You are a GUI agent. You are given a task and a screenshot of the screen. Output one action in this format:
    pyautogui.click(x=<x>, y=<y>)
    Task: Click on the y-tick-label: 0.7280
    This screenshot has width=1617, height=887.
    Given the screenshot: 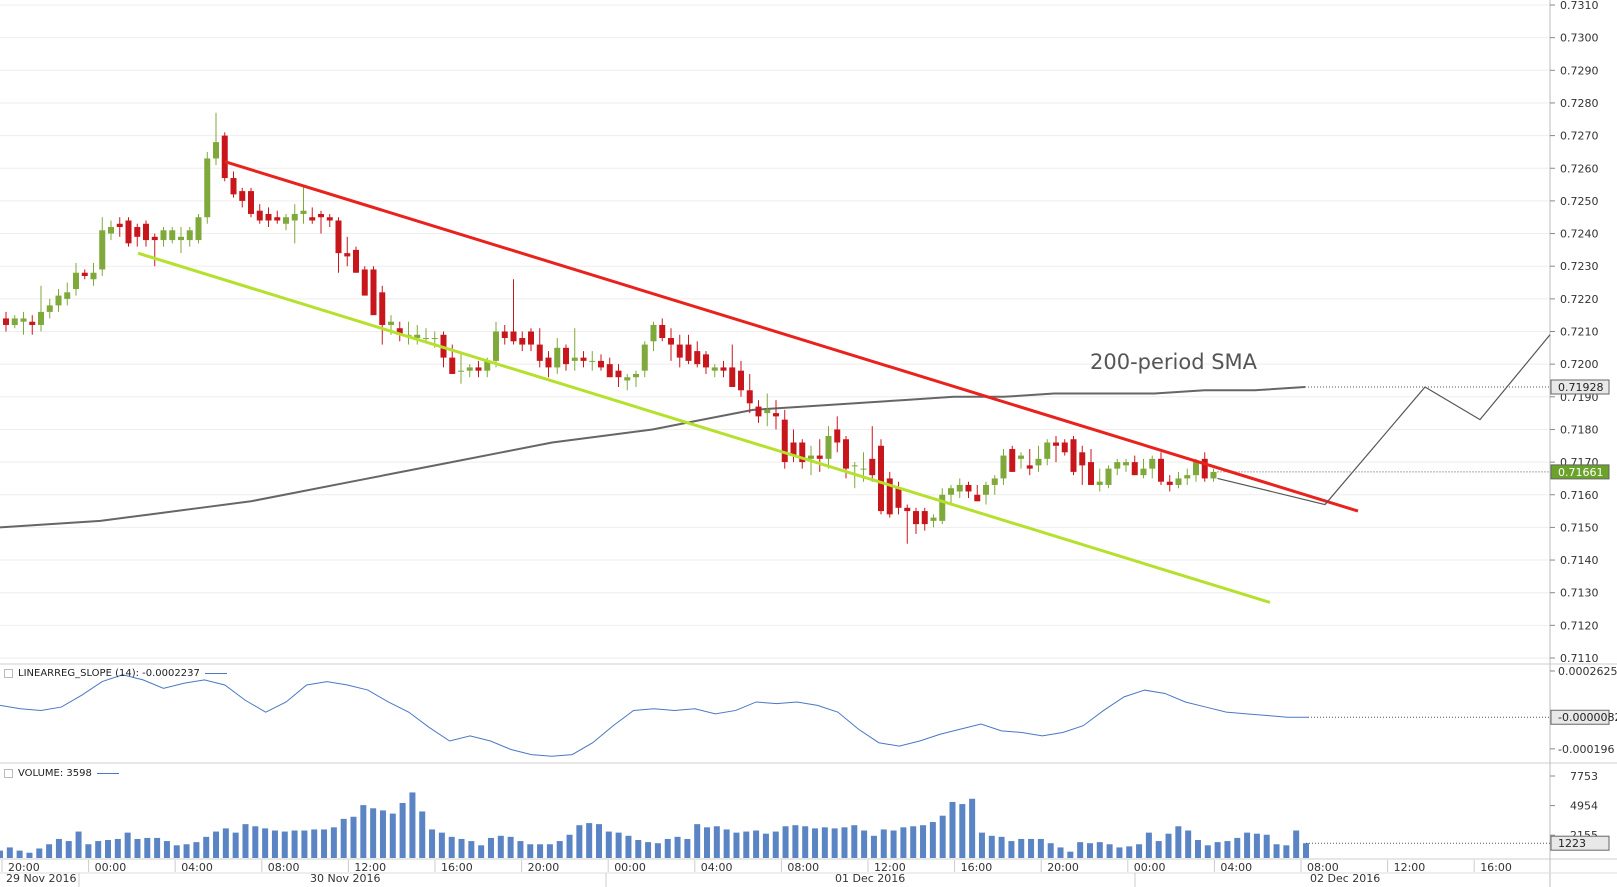 What is the action you would take?
    pyautogui.click(x=1579, y=103)
    